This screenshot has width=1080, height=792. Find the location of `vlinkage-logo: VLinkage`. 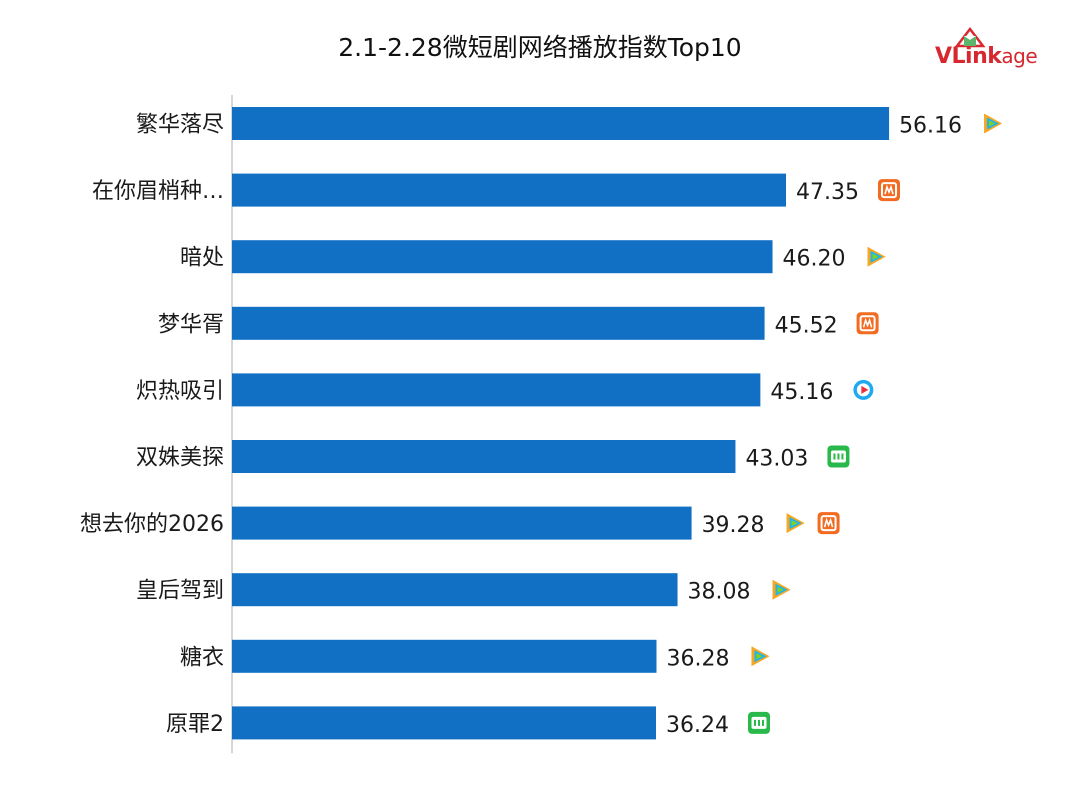

vlinkage-logo: VLinkage is located at coordinates (990, 51).